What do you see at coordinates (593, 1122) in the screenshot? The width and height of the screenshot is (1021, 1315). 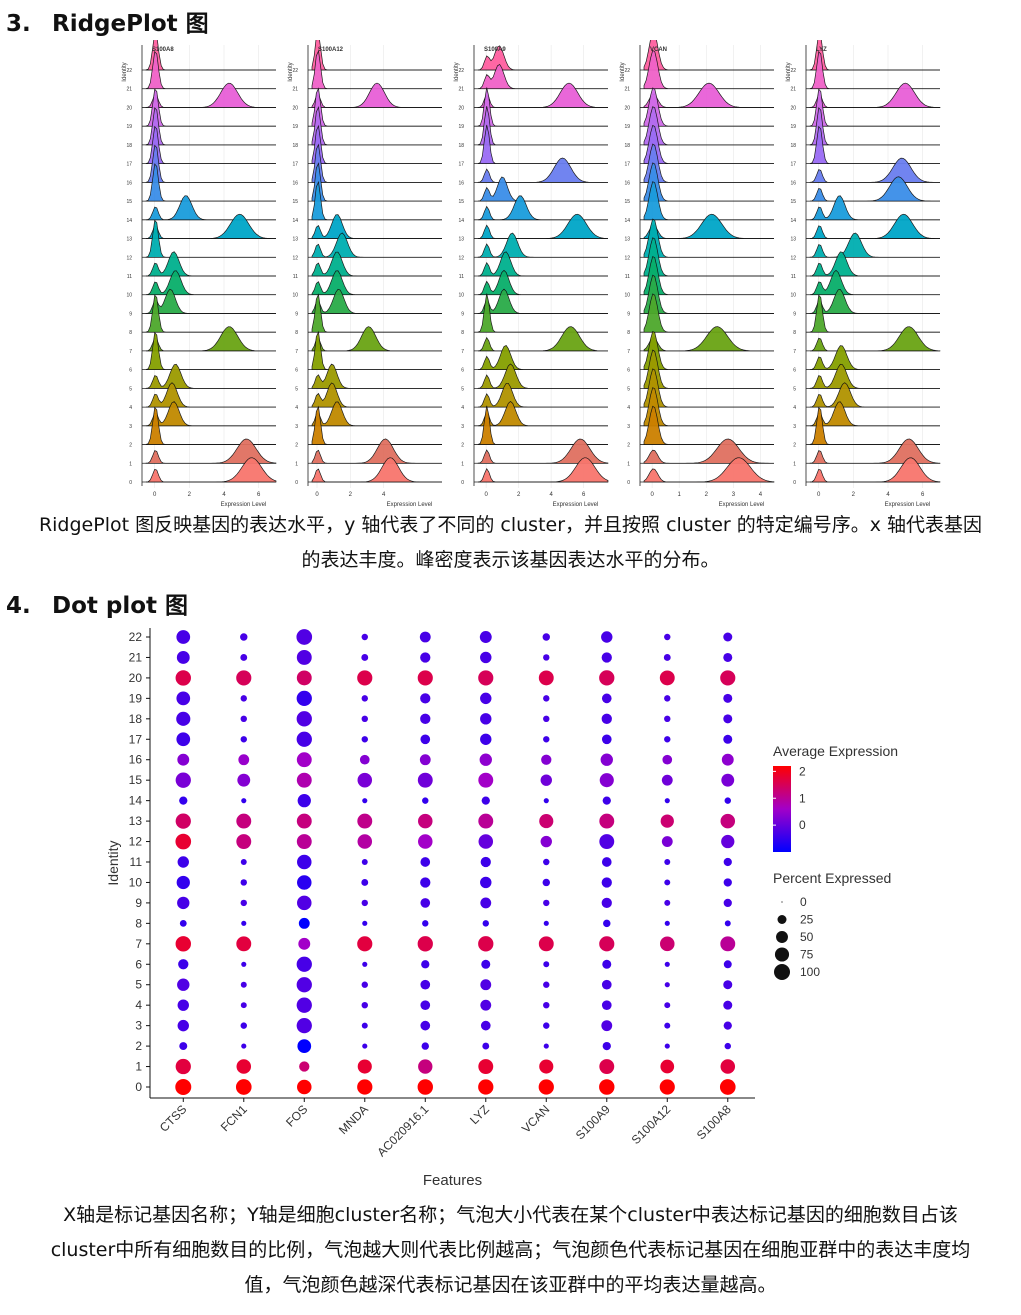 I see `dot-x-tick-label: S100A9` at bounding box center [593, 1122].